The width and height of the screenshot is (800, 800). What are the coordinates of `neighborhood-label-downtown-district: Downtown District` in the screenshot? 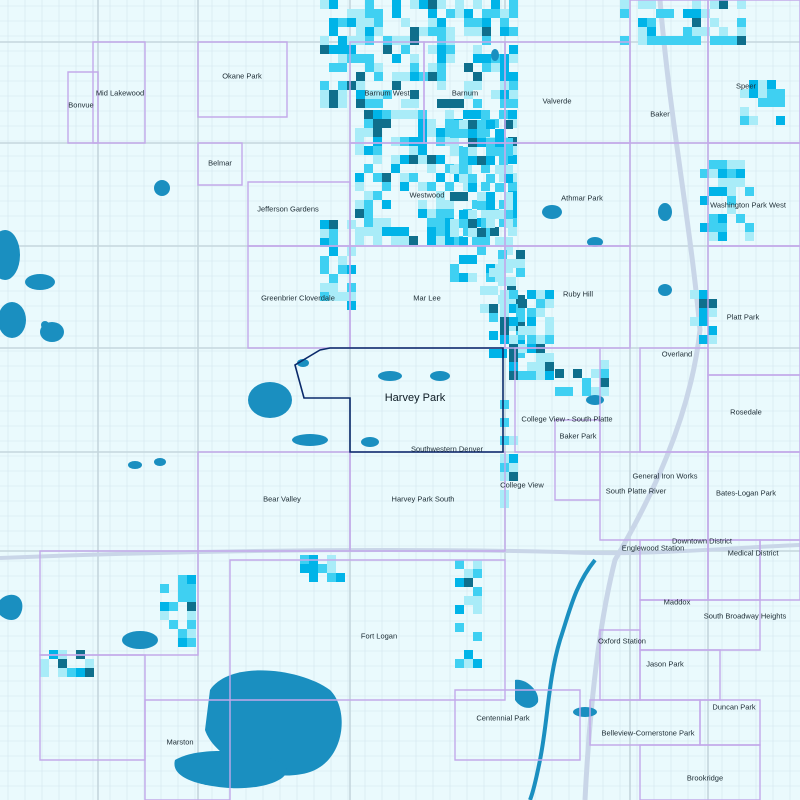 It's located at (702, 541).